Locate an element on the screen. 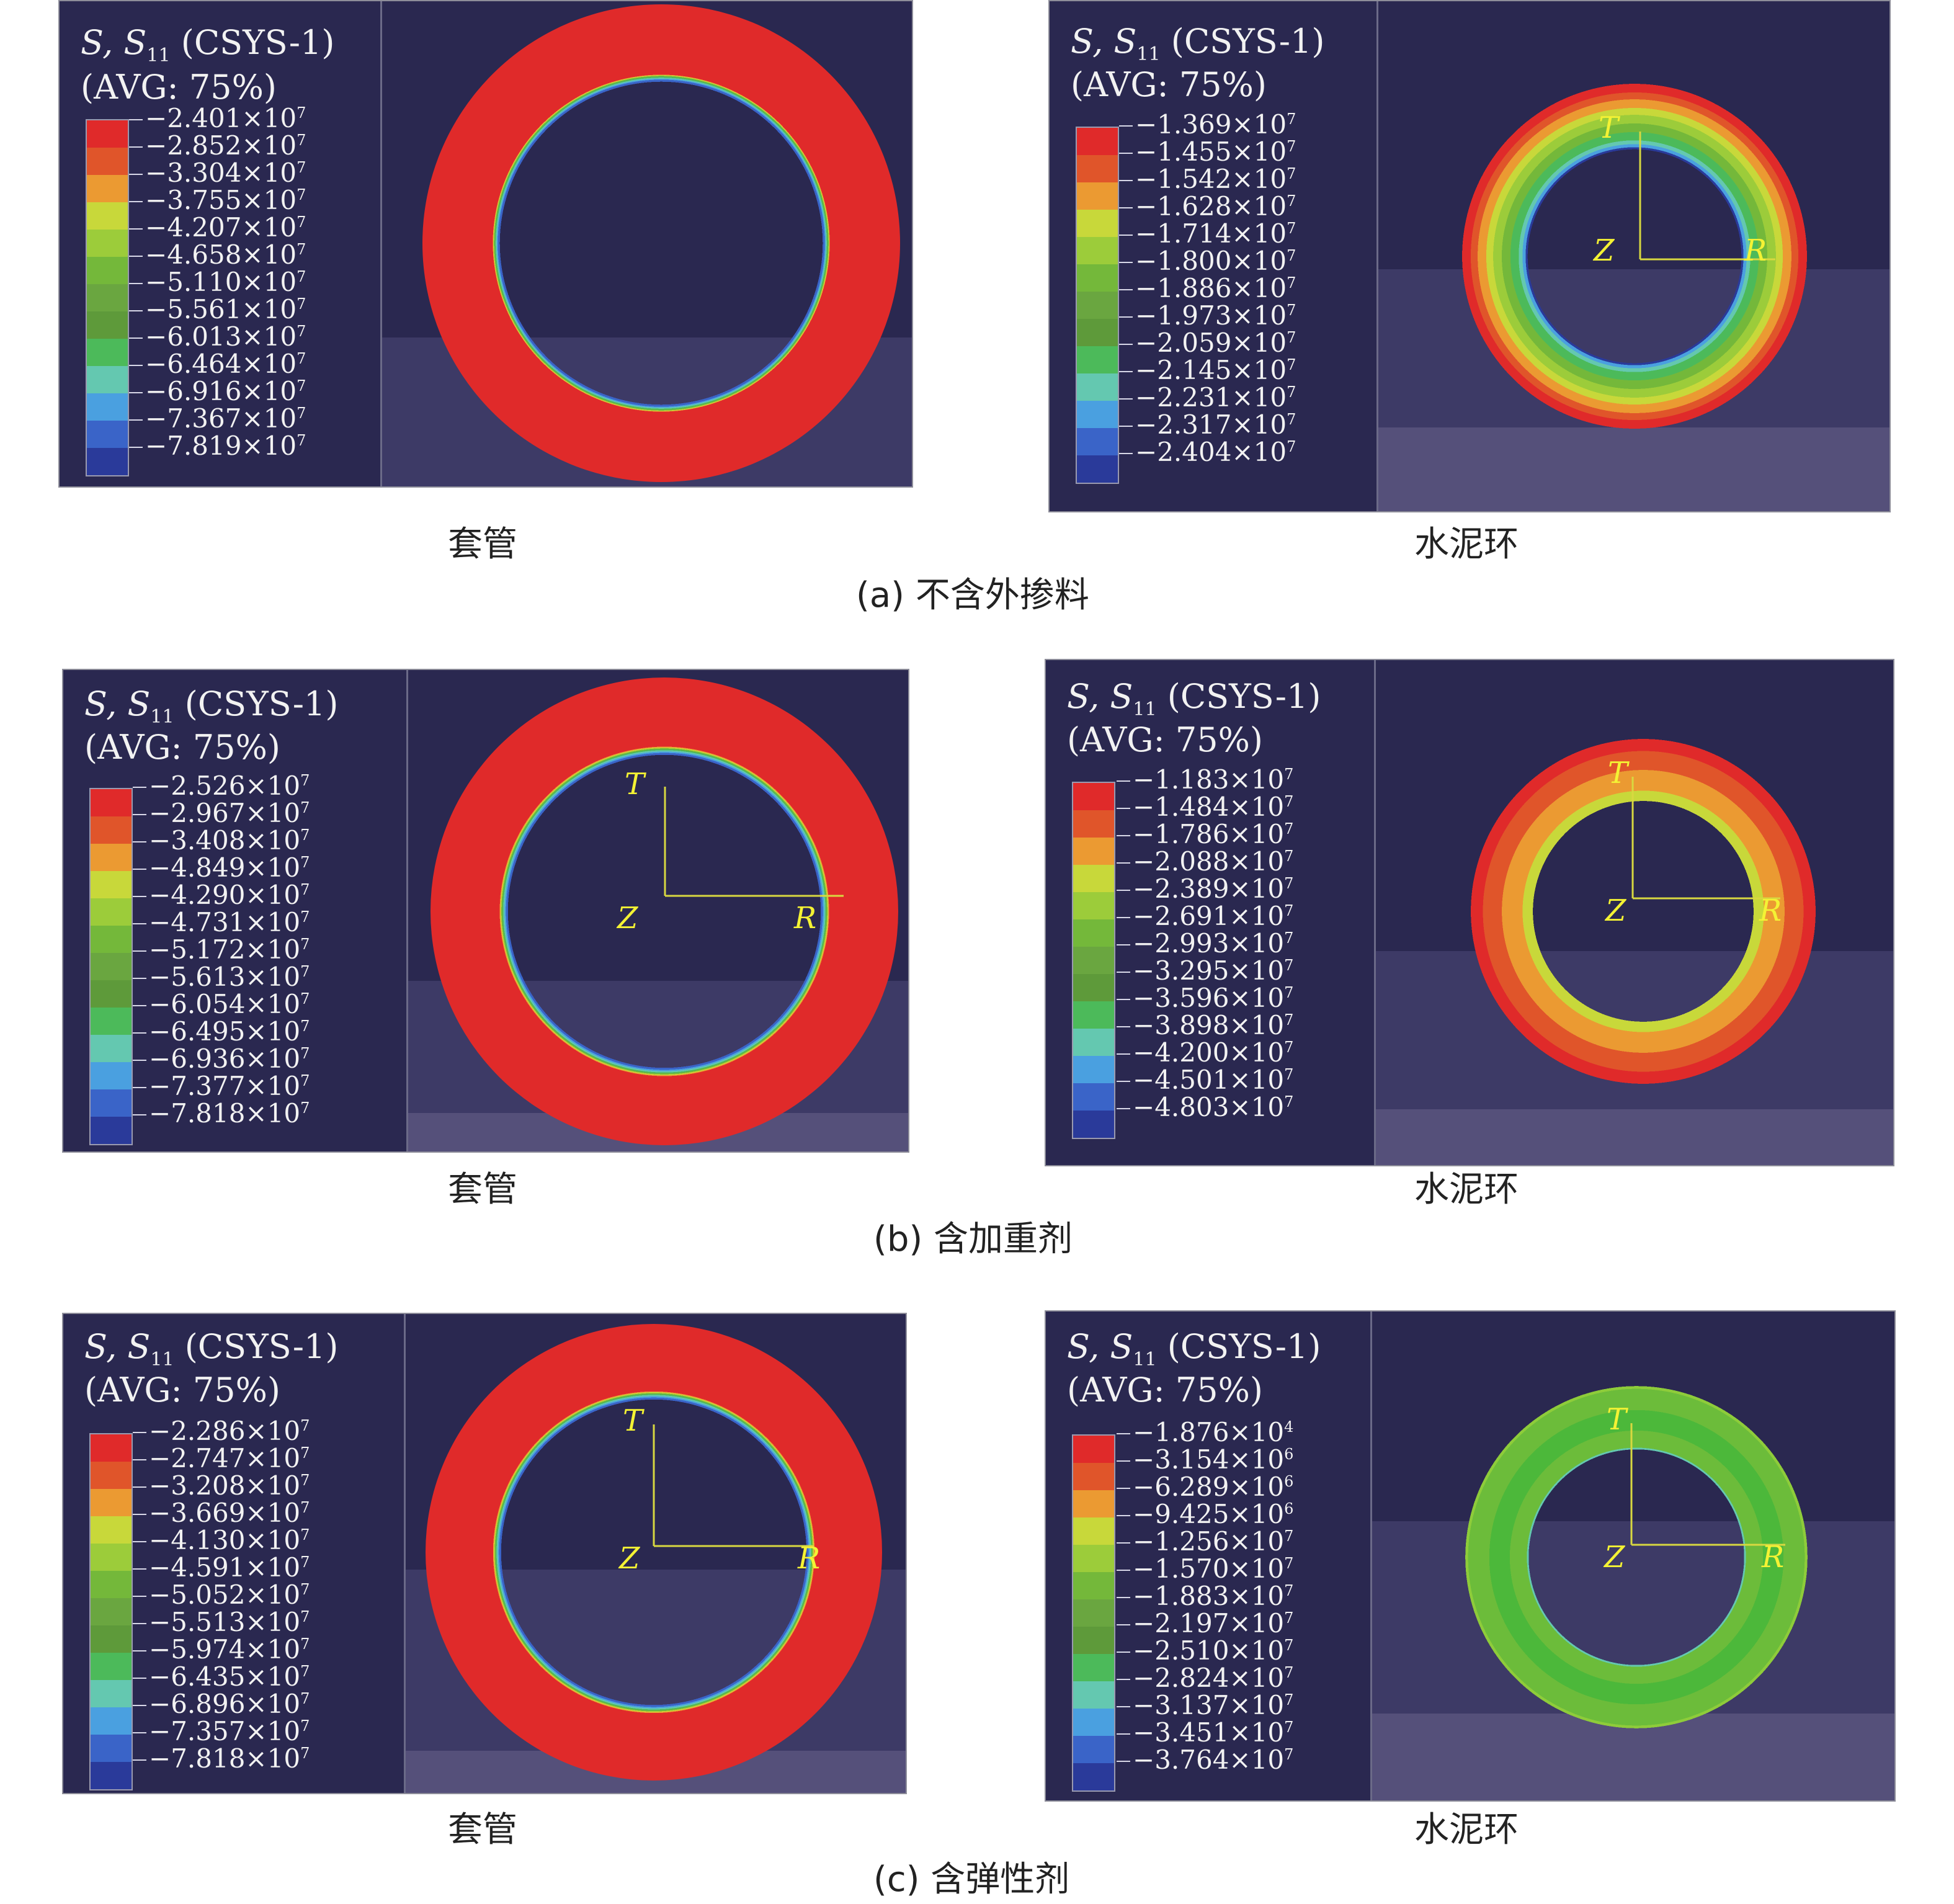 Image resolution: width=1954 pixels, height=1904 pixels. legend-label: −2.286×107 is located at coordinates (229, 1431).